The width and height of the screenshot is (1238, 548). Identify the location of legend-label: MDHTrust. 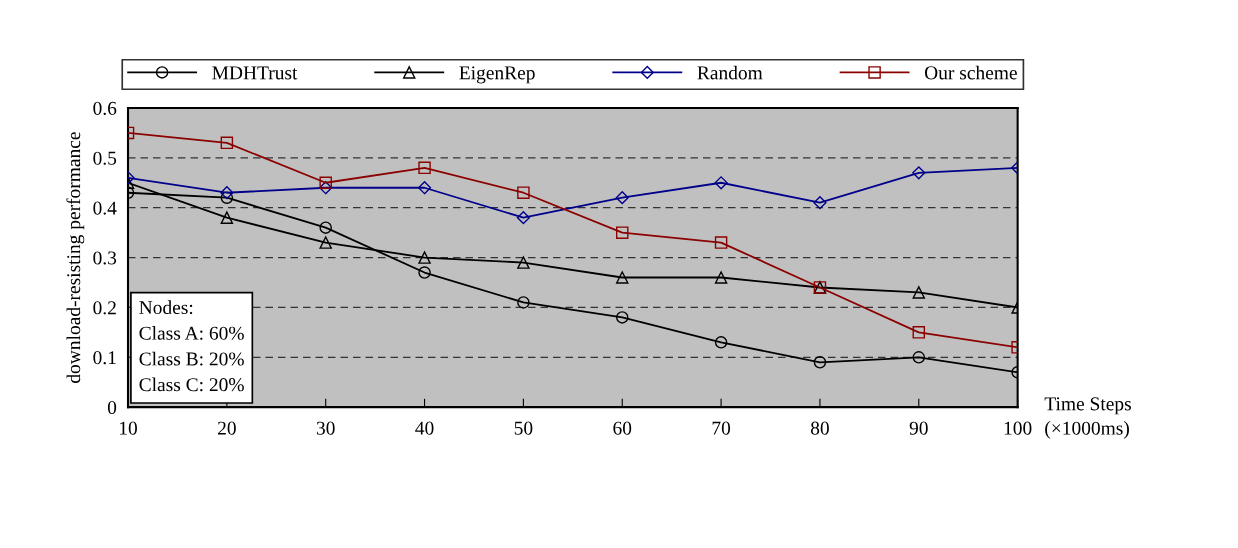
(255, 73).